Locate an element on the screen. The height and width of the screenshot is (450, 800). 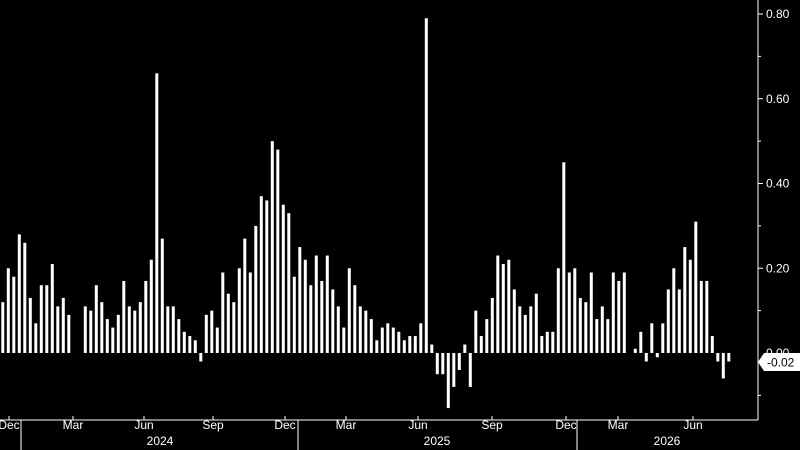
last-value-badge is located at coordinates (779, 362).